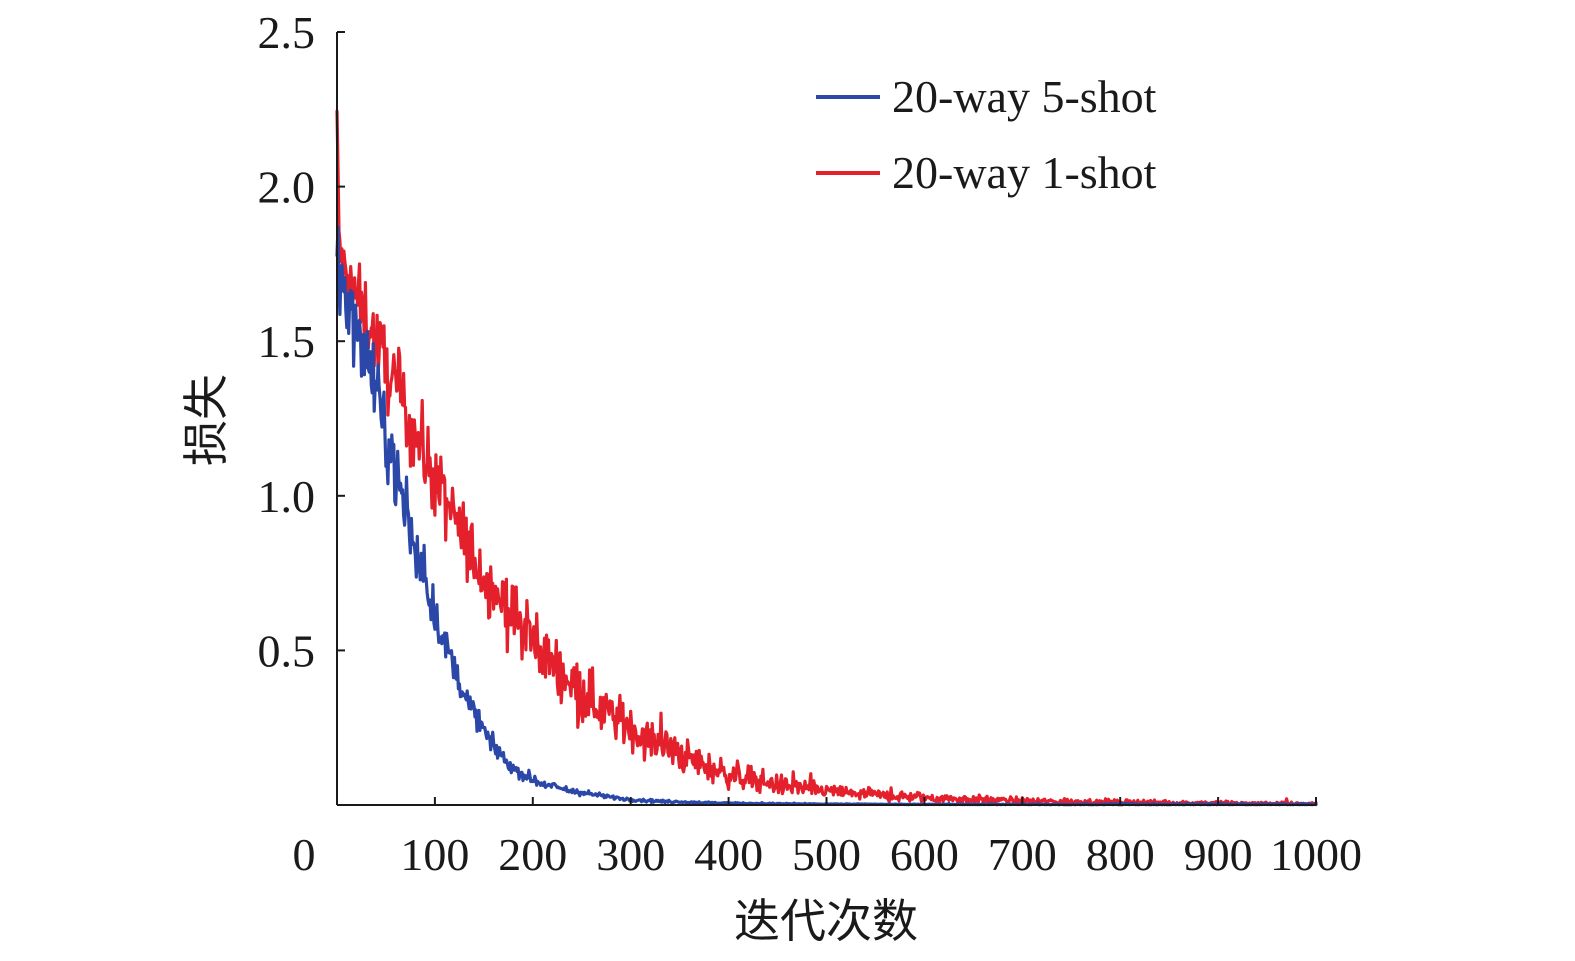  Describe the element at coordinates (287, 650) in the screenshot. I see `y-tick-label: 0.5` at that location.